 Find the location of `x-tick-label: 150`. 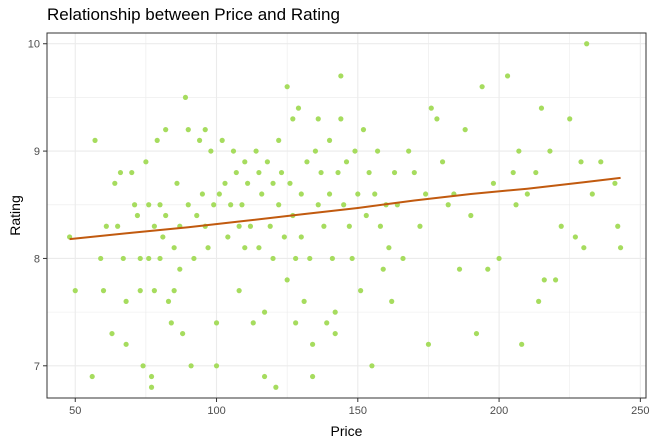

x-tick-label: 150 is located at coordinates (358, 411).